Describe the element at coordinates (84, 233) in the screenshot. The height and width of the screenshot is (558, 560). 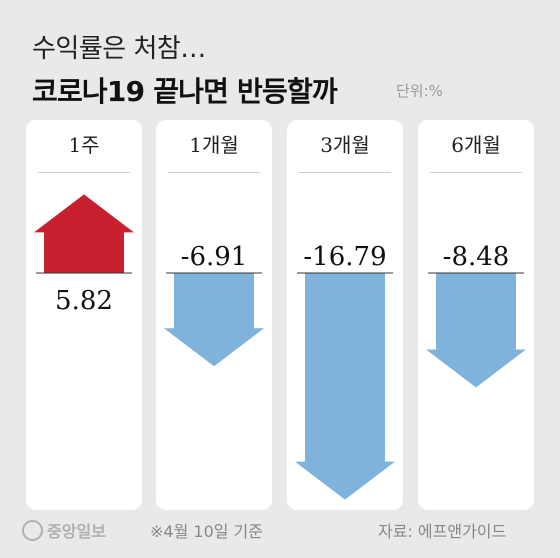
I see `up-arrow-bar` at that location.